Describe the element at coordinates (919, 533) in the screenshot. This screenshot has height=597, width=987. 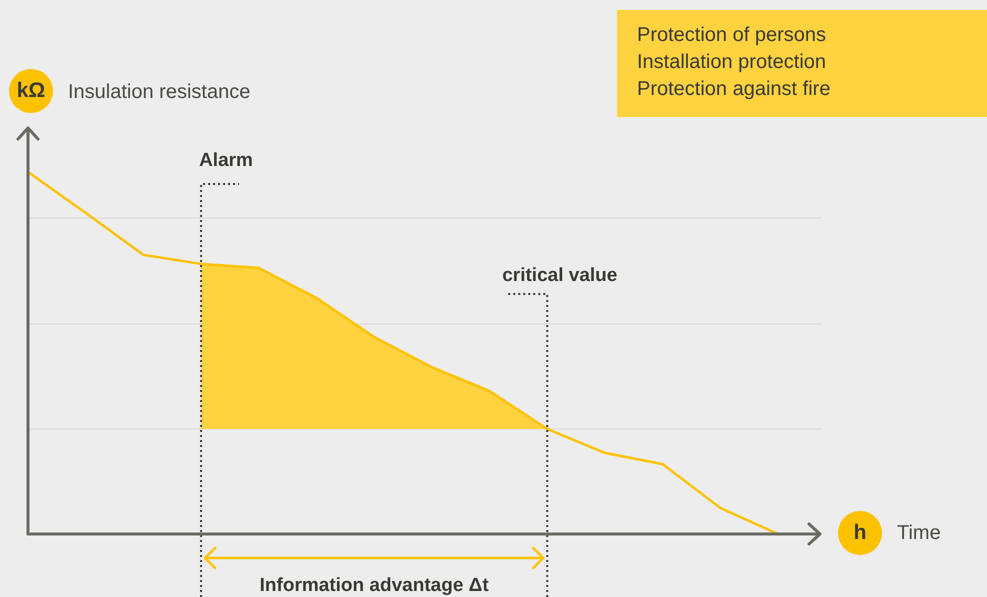
I see `x-axis-title: Time` at that location.